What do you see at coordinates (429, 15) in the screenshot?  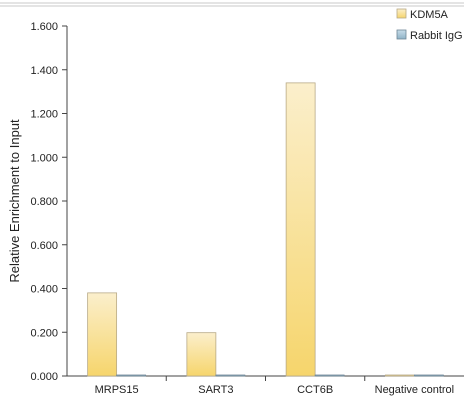 I see `legend-label: KDM5A` at bounding box center [429, 15].